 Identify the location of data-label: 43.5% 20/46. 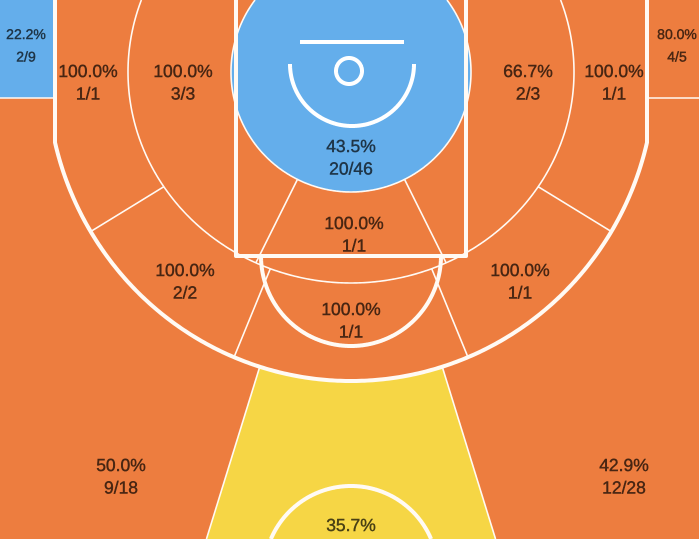
(351, 157).